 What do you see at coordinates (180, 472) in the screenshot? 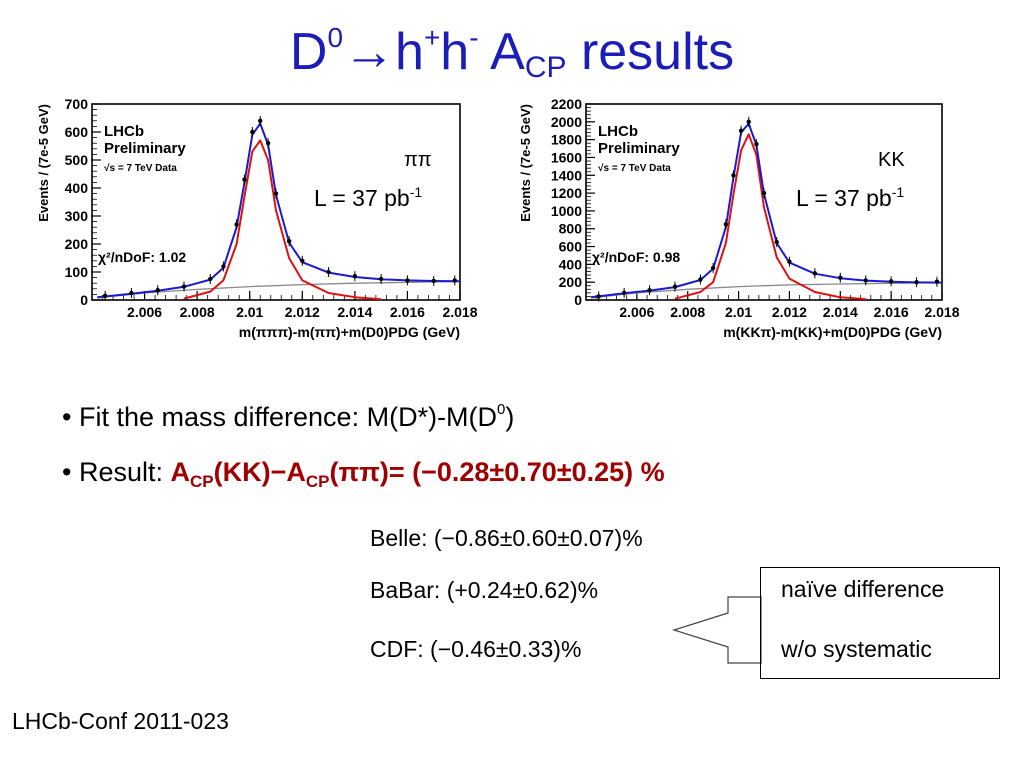
I see `result-a1: A` at bounding box center [180, 472].